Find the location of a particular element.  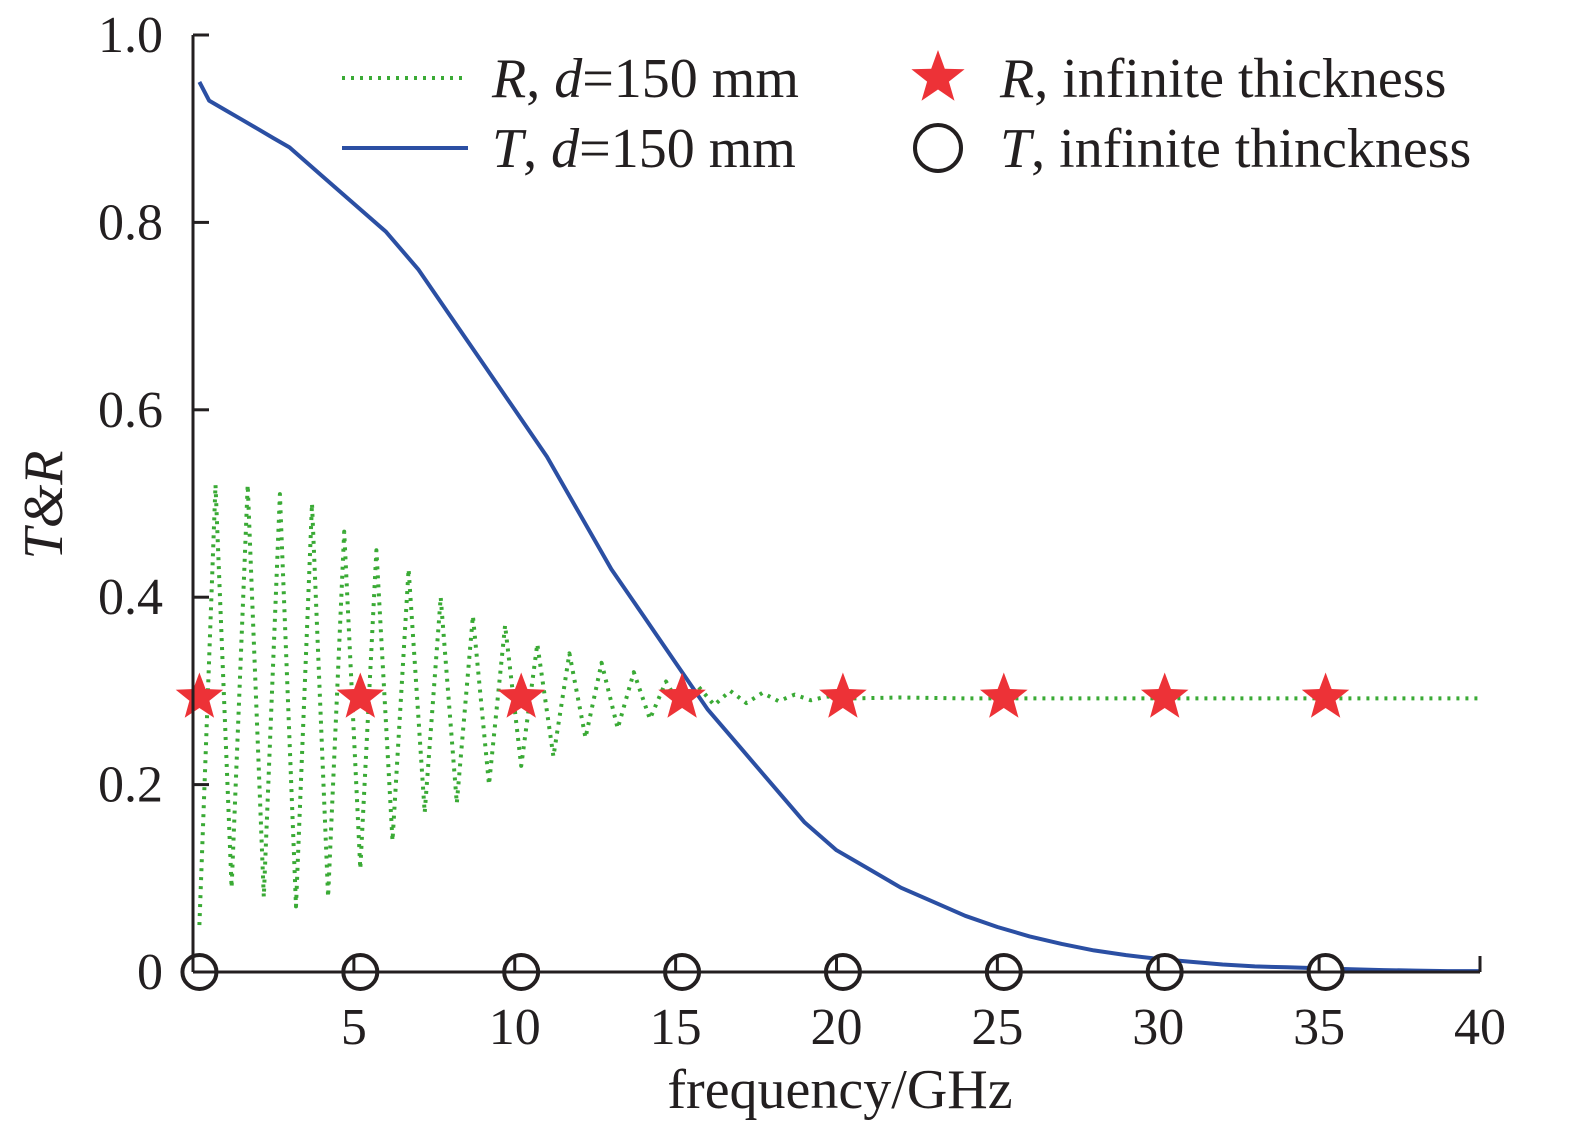

x-tick-label: 5 is located at coordinates (354, 1027).